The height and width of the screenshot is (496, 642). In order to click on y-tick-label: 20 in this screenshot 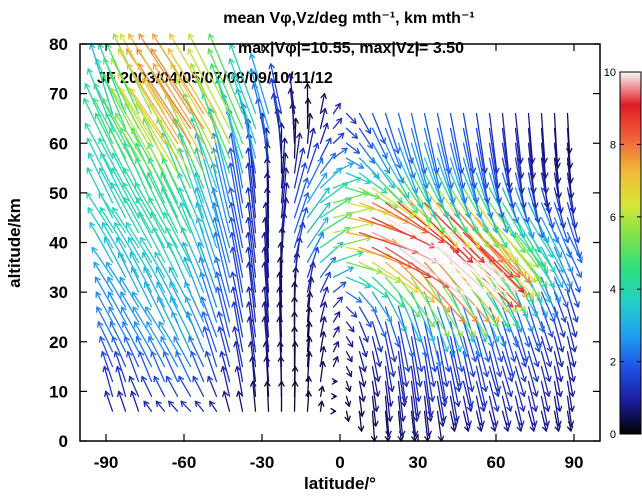, I will do `click(58, 342)`.